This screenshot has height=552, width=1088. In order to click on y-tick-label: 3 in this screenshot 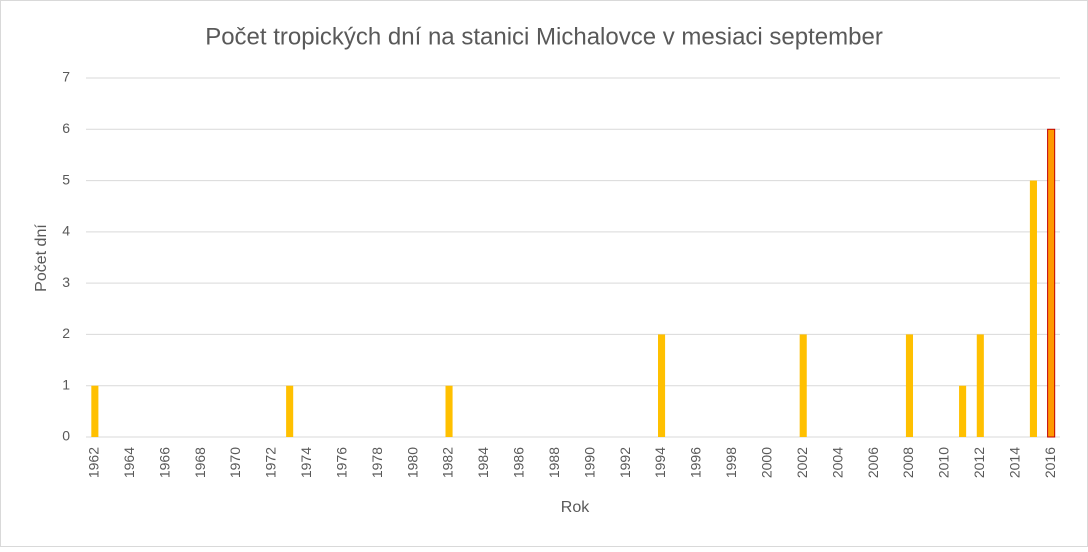, I will do `click(66, 282)`.